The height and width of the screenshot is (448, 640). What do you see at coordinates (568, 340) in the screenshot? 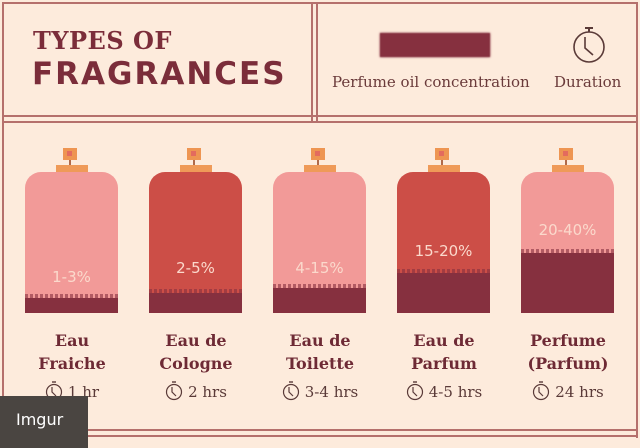
I see `name-line1: Perfume` at bounding box center [568, 340].